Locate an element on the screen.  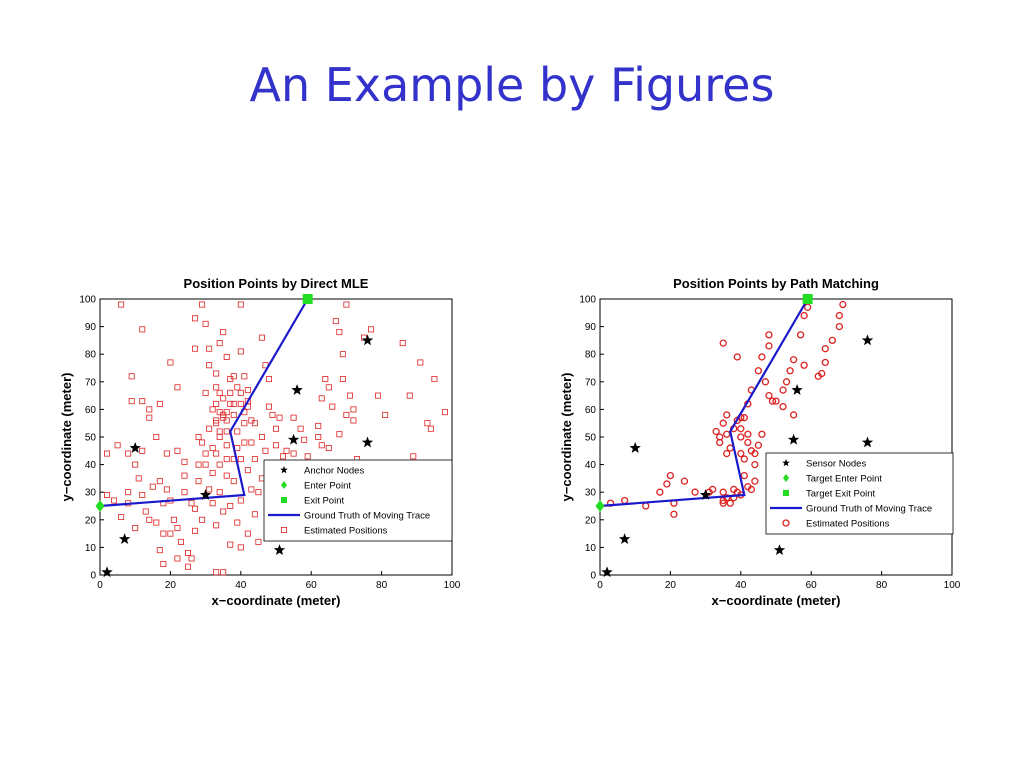
legend-label: Target Exit Point is located at coordinates (841, 494).